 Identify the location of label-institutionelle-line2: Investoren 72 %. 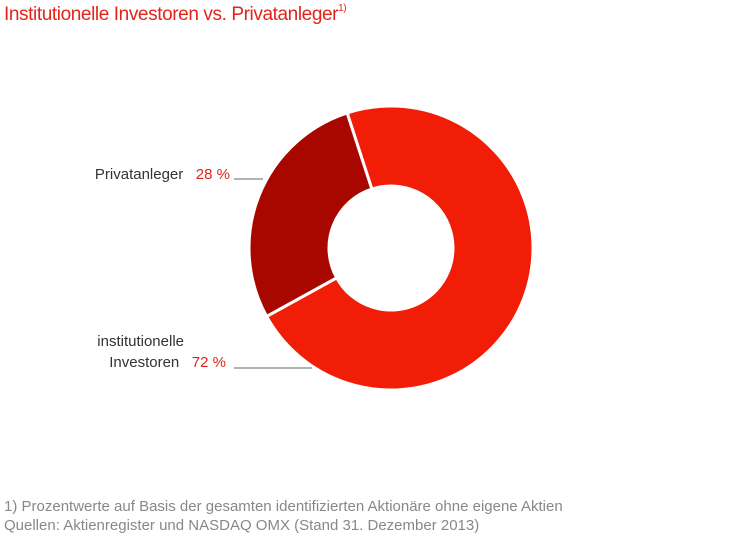
(167, 362).